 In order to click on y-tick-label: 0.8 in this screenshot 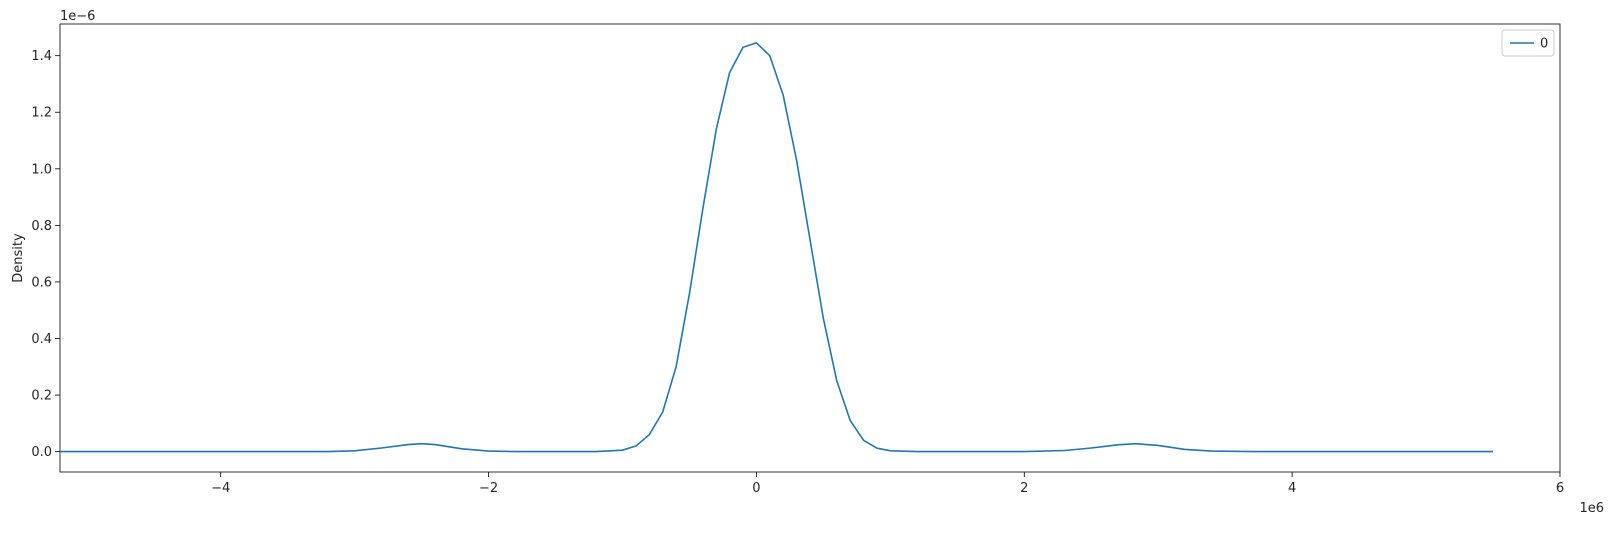, I will do `click(41, 226)`.